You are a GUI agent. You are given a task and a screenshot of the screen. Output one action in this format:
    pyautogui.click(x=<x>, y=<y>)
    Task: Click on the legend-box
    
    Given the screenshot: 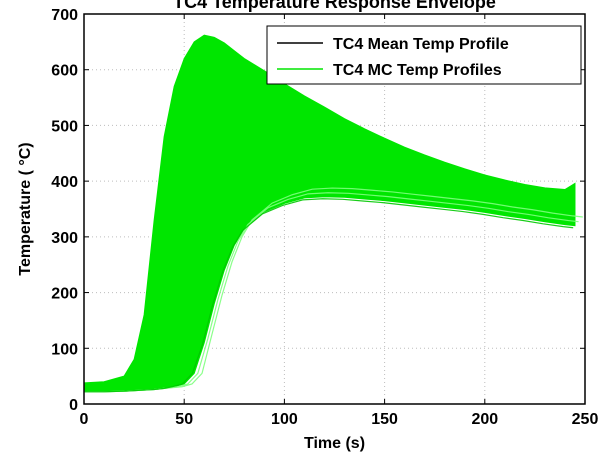 What is the action you would take?
    pyautogui.click(x=424, y=55)
    